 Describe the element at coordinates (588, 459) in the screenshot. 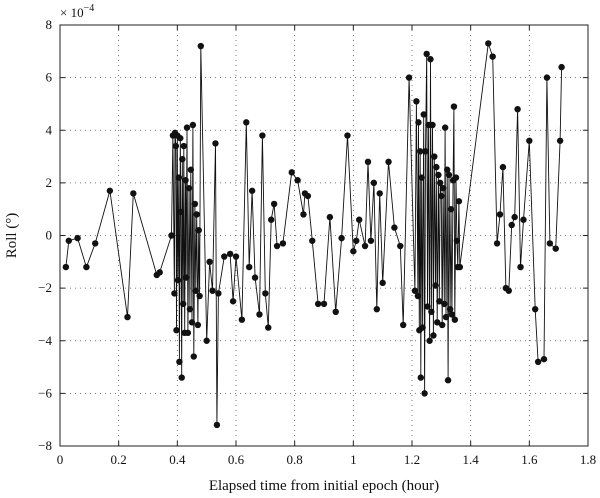

I see `x-tick-label: 1.8` at that location.